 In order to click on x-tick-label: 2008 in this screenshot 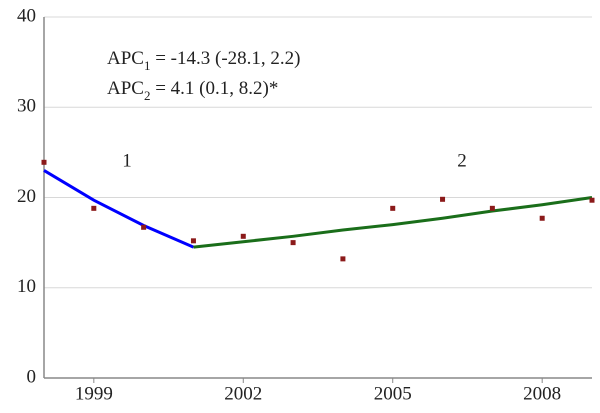, I will do `click(542, 393)`.